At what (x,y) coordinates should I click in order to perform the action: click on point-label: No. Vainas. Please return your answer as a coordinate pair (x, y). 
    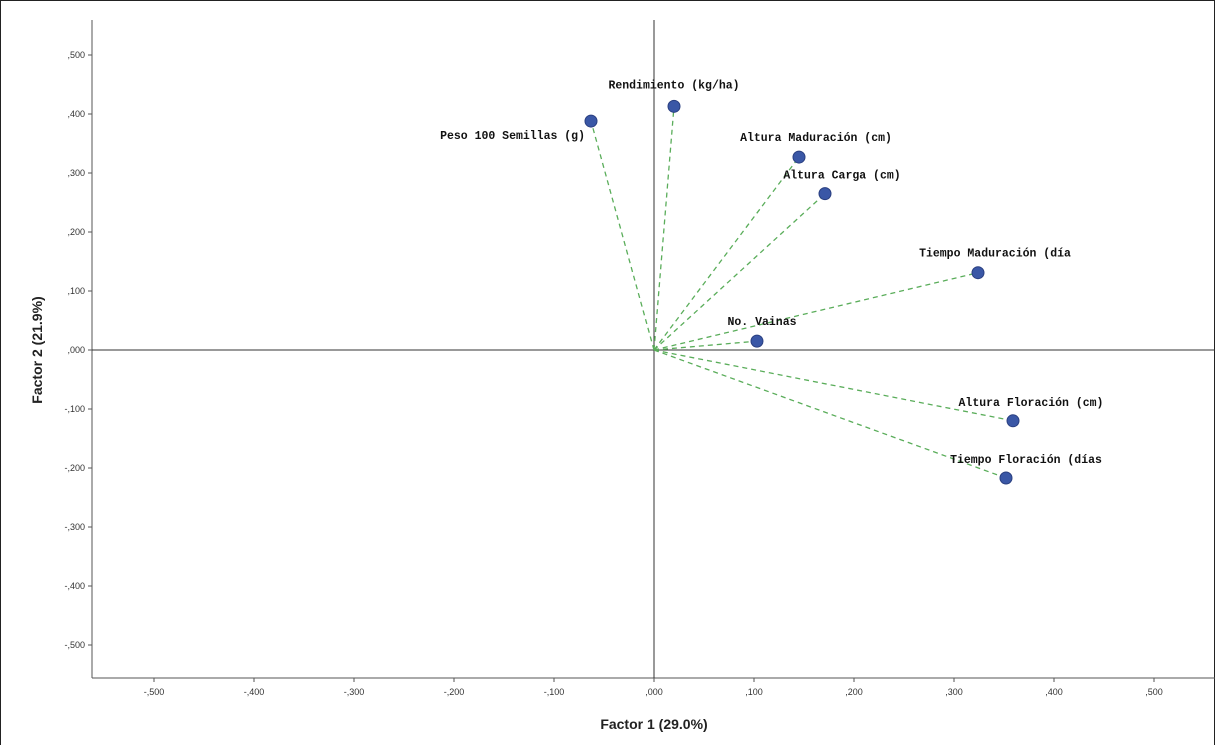
    Looking at the image, I should click on (761, 322).